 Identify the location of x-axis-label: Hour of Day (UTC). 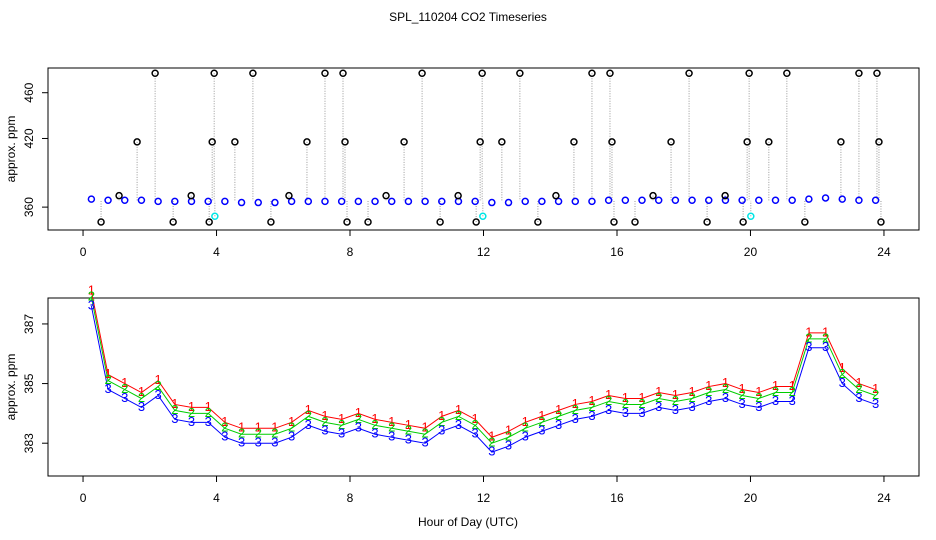
(468, 522).